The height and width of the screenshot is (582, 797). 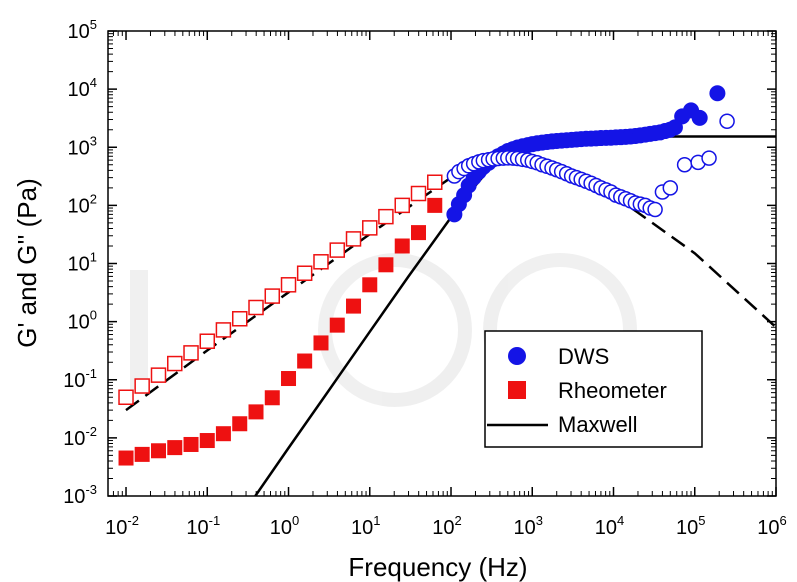 I want to click on legend: DWS Rheometer Maxwell, so click(x=593, y=389).